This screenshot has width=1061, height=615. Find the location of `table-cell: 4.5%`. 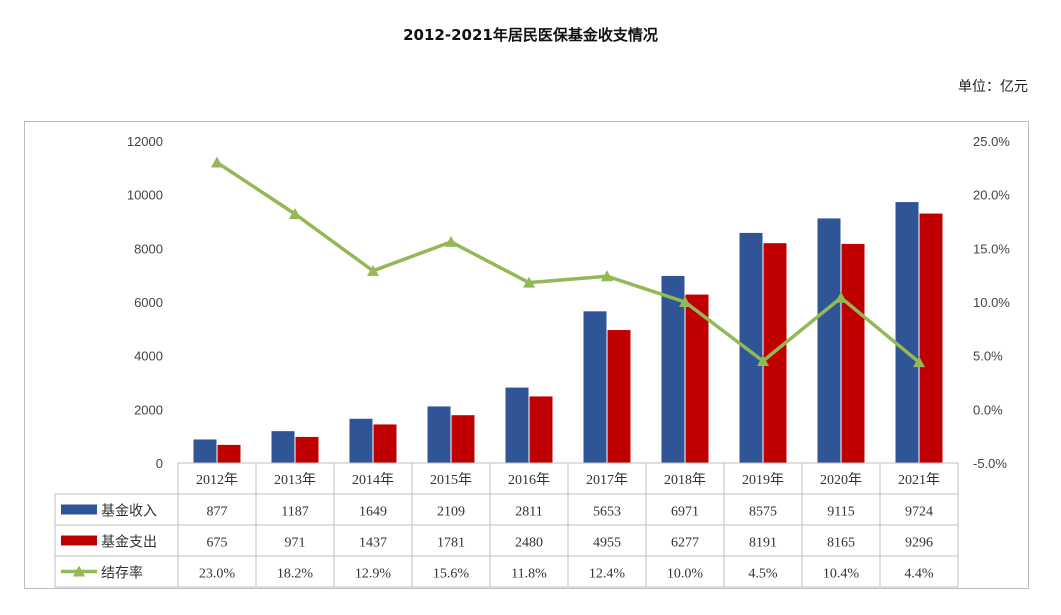

table-cell: 4.5% is located at coordinates (763, 574).